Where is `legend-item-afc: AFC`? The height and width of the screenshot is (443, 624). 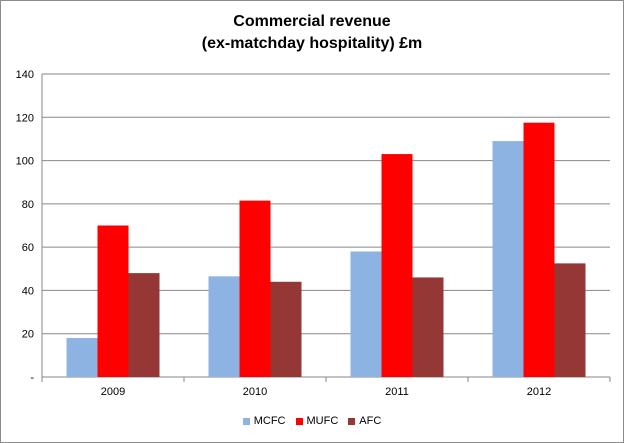
legend-item-afc: AFC is located at coordinates (364, 421).